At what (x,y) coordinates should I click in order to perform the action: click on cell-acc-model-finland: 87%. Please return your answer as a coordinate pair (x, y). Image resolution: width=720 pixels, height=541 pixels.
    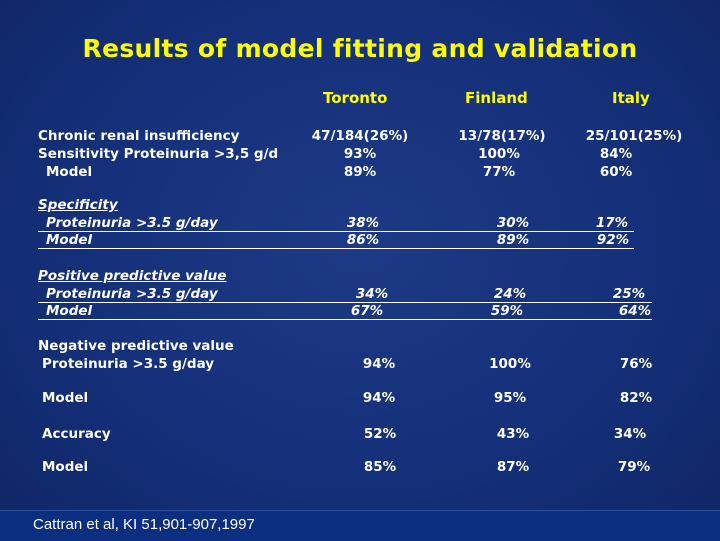
    Looking at the image, I should click on (513, 467).